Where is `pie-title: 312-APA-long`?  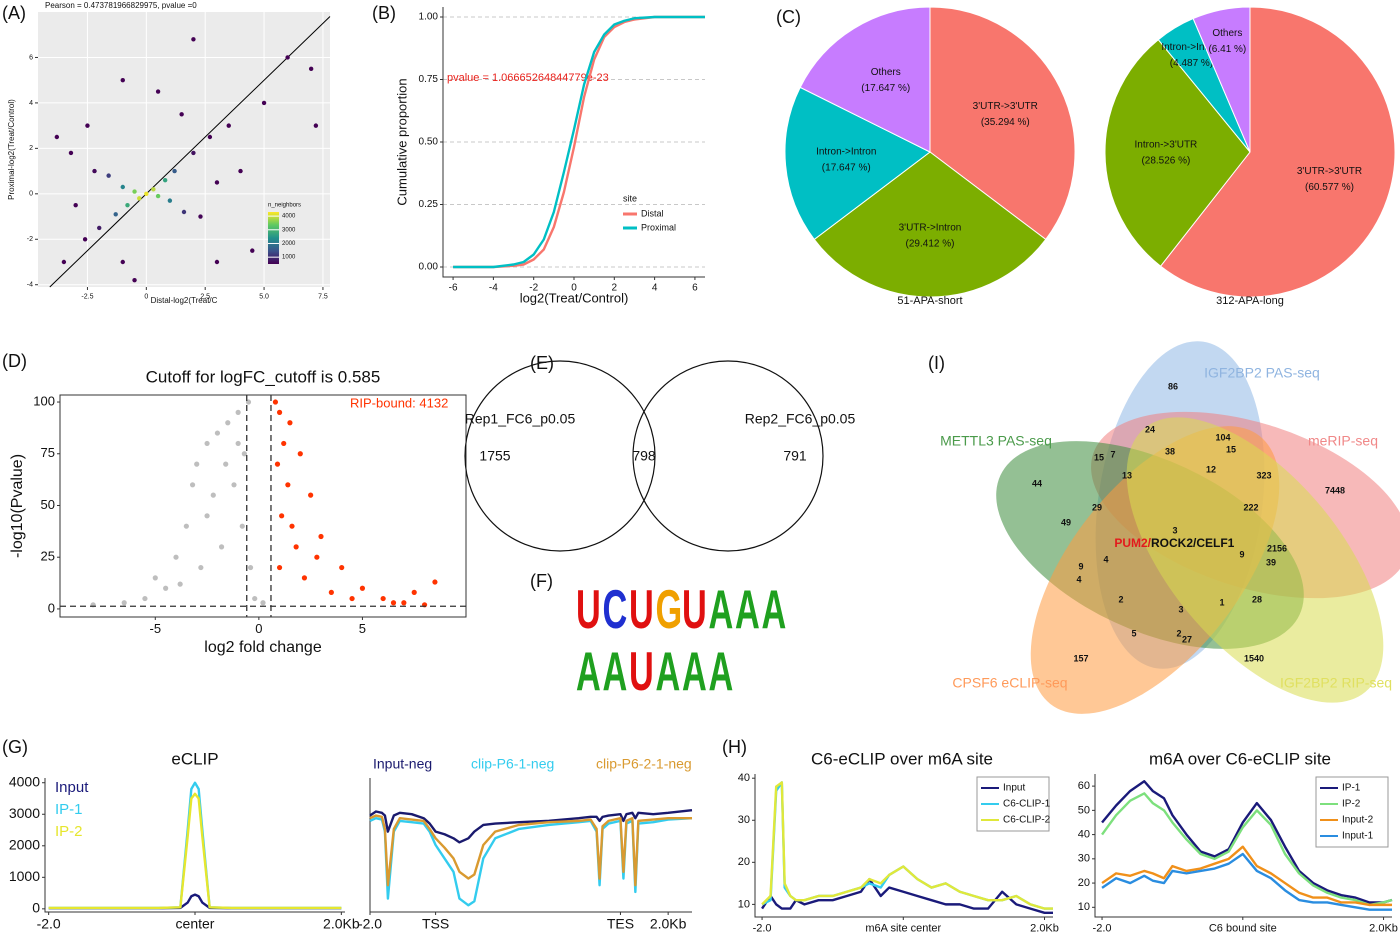
pie-title: 312-APA-long is located at coordinates (1250, 301).